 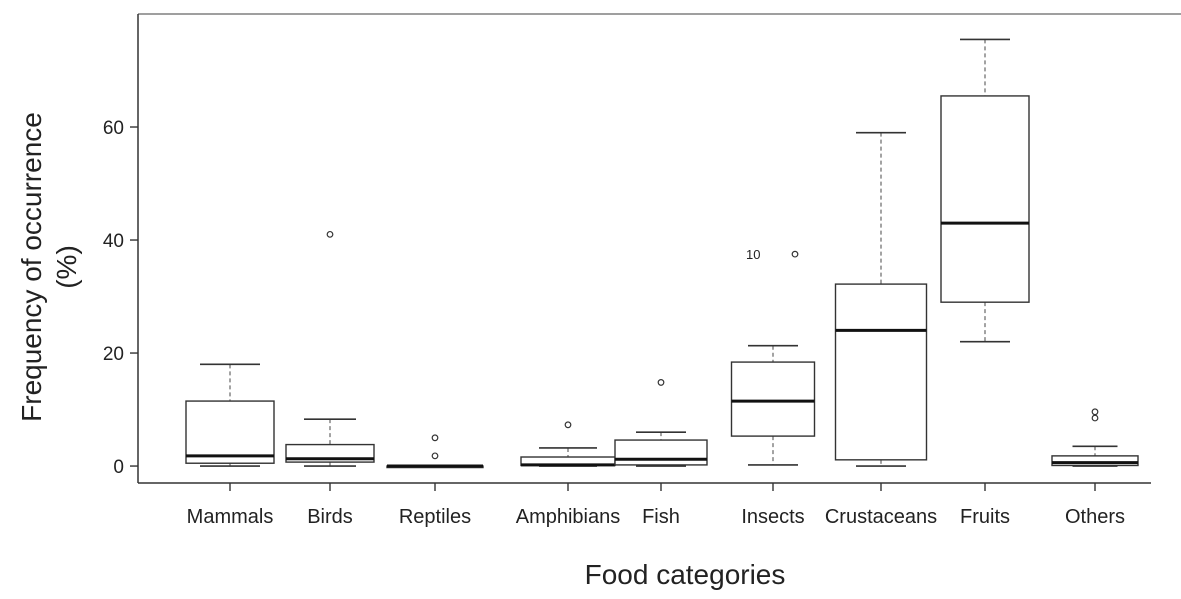 I want to click on x-category-label: Amphibians, so click(x=568, y=517).